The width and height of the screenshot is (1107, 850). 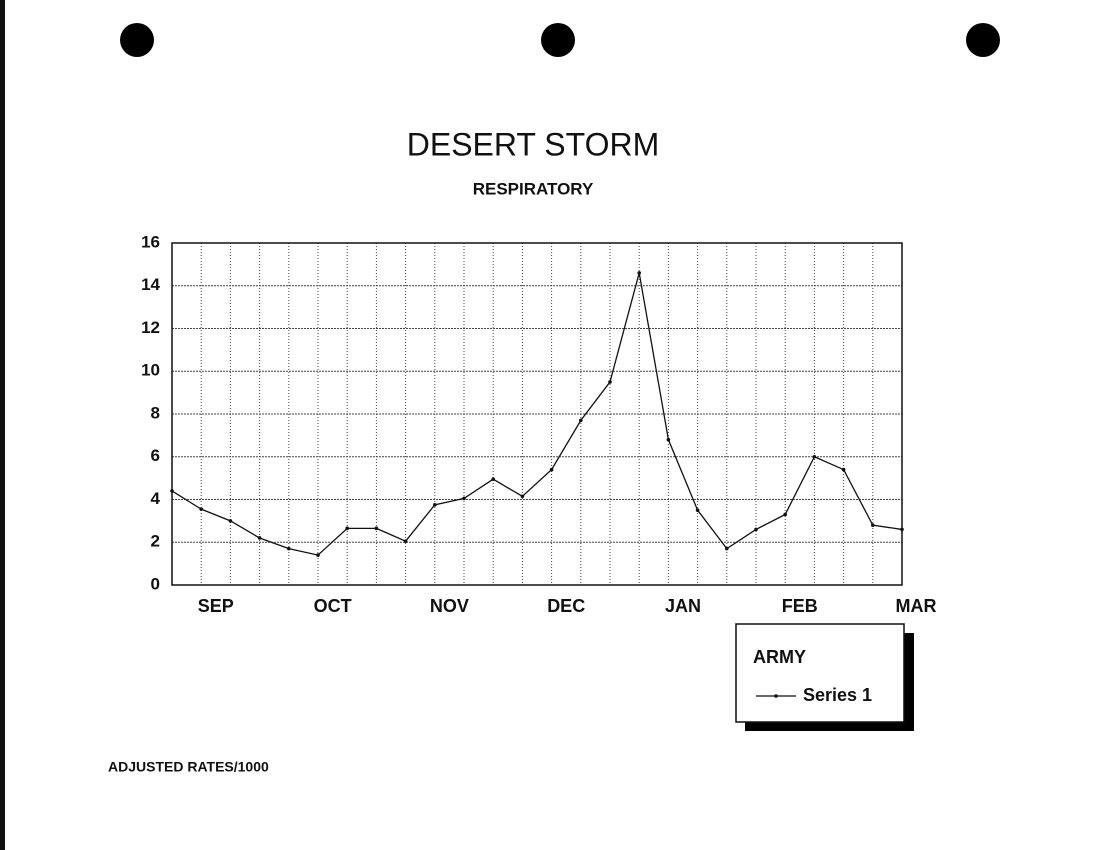 What do you see at coordinates (837, 695) in the screenshot?
I see `legend-label: Series 1` at bounding box center [837, 695].